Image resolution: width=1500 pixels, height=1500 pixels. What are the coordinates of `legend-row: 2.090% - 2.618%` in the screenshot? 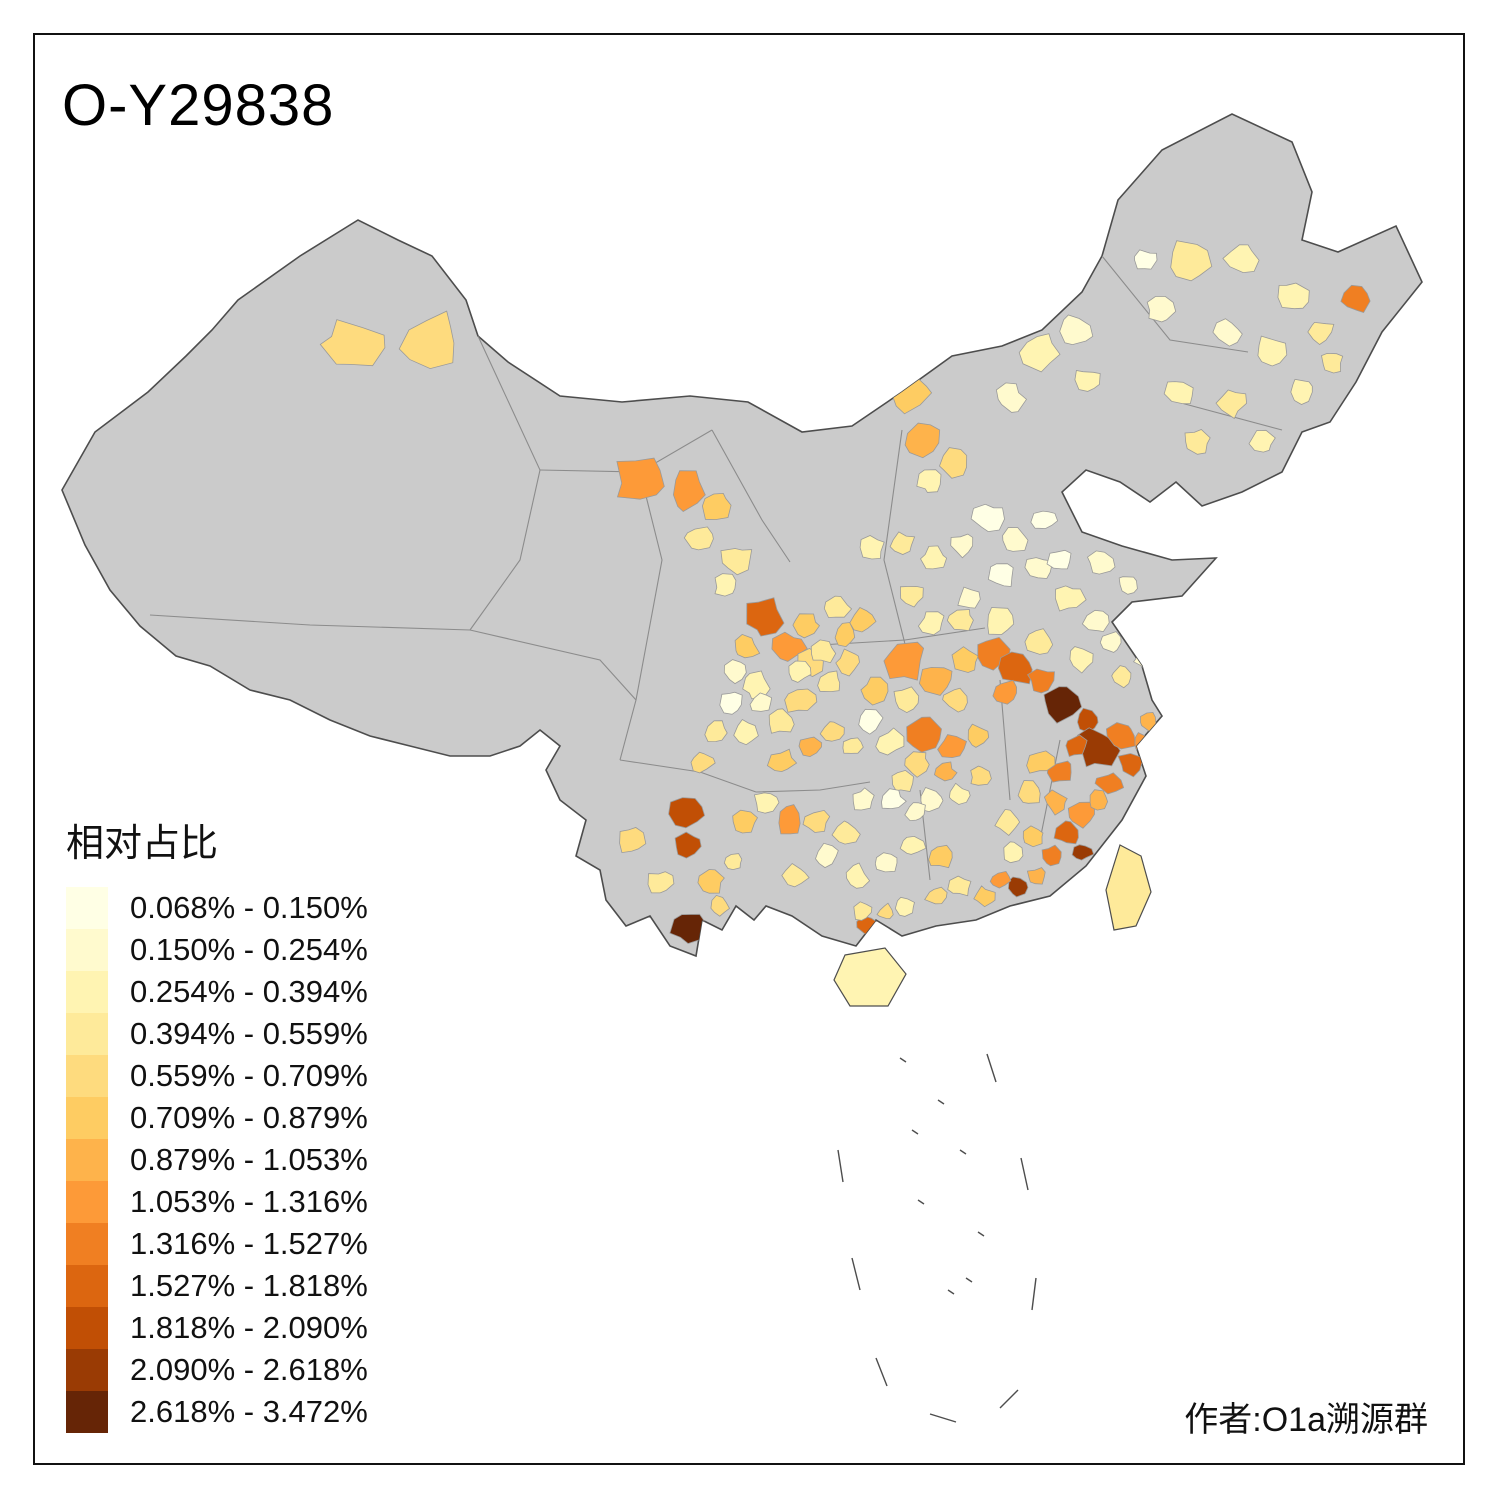 It's located at (217, 1370).